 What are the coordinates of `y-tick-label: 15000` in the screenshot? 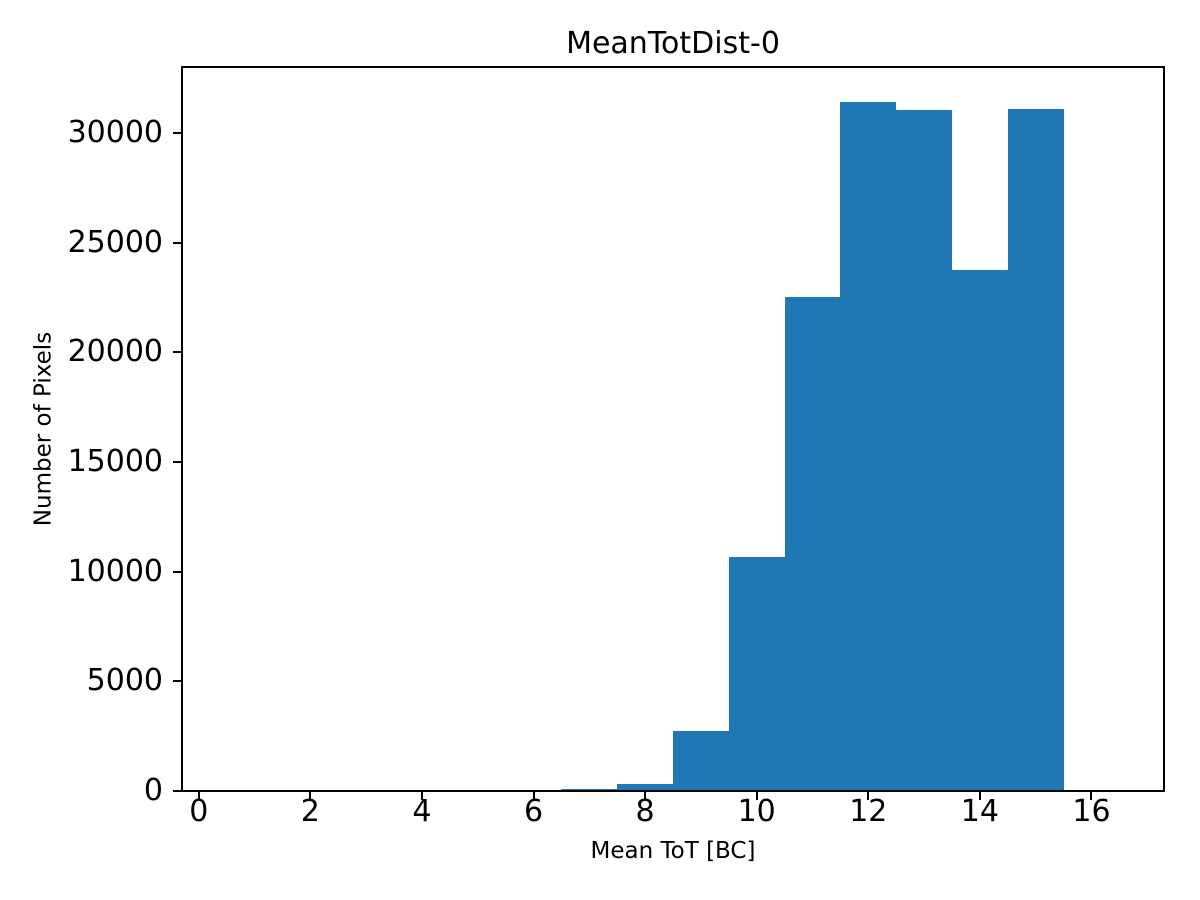 It's located at (115, 461).